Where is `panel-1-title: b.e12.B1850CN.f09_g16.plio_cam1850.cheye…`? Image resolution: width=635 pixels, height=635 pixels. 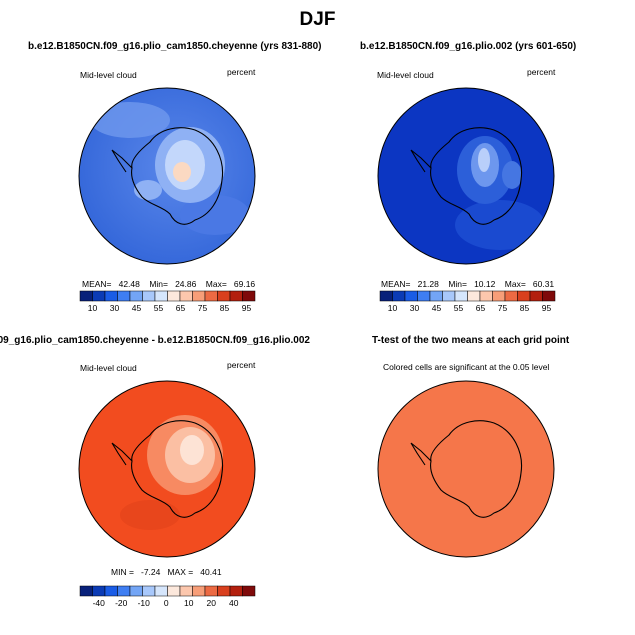 panel-1-title: b.e12.B1850CN.f09_g16.plio_cam1850.cheye… is located at coordinates (175, 46).